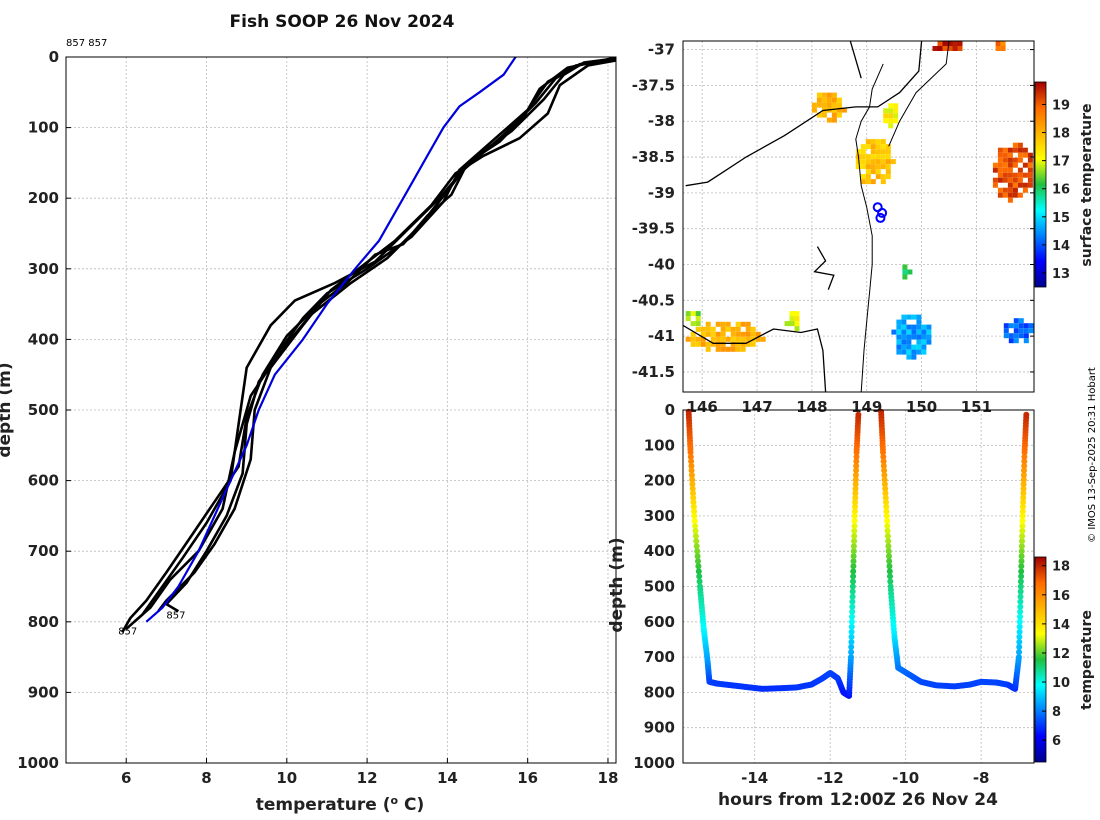 Image resolution: width=1100 pixels, height=820 pixels. I want to click on profile-x-tick-label: 14, so click(447, 778).